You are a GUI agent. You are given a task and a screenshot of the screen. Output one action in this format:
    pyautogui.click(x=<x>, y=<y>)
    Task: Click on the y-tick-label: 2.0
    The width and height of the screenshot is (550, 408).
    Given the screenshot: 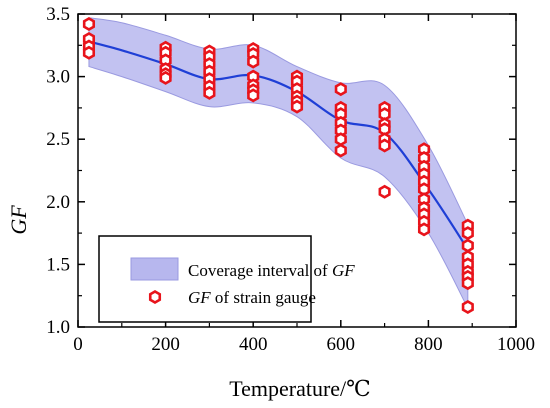 What is the action you would take?
    pyautogui.click(x=58, y=202)
    